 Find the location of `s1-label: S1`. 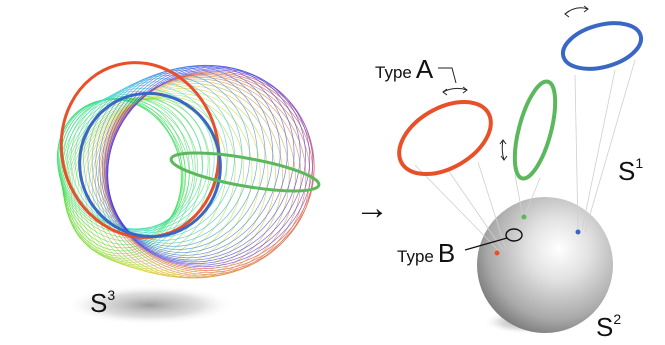

s1-label: S1 is located at coordinates (630, 170).